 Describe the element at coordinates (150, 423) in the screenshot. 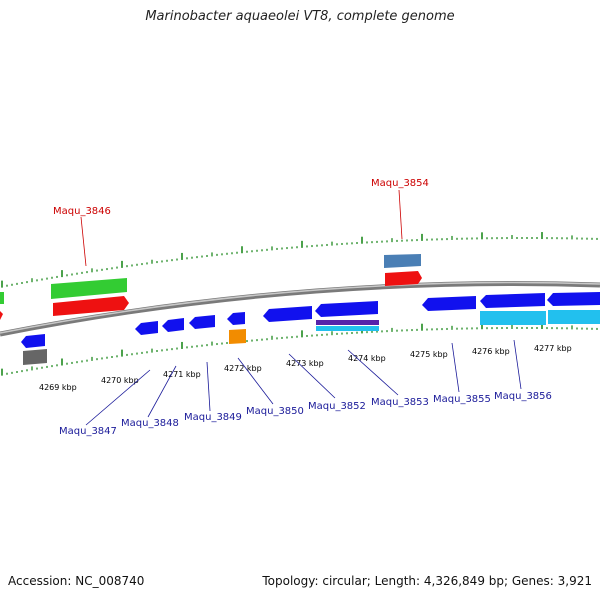

I see `gene-label: Maqu_3848` at that location.